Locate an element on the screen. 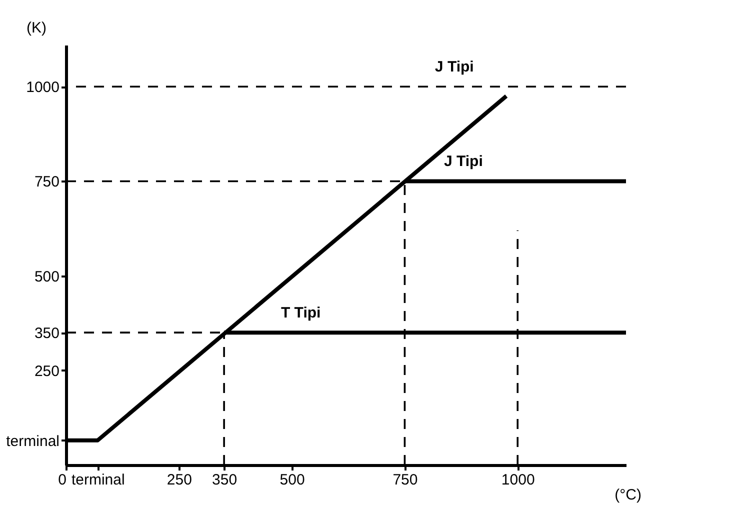 Image resolution: width=733 pixels, height=513 pixels. x-tick-label: 350 is located at coordinates (225, 480).